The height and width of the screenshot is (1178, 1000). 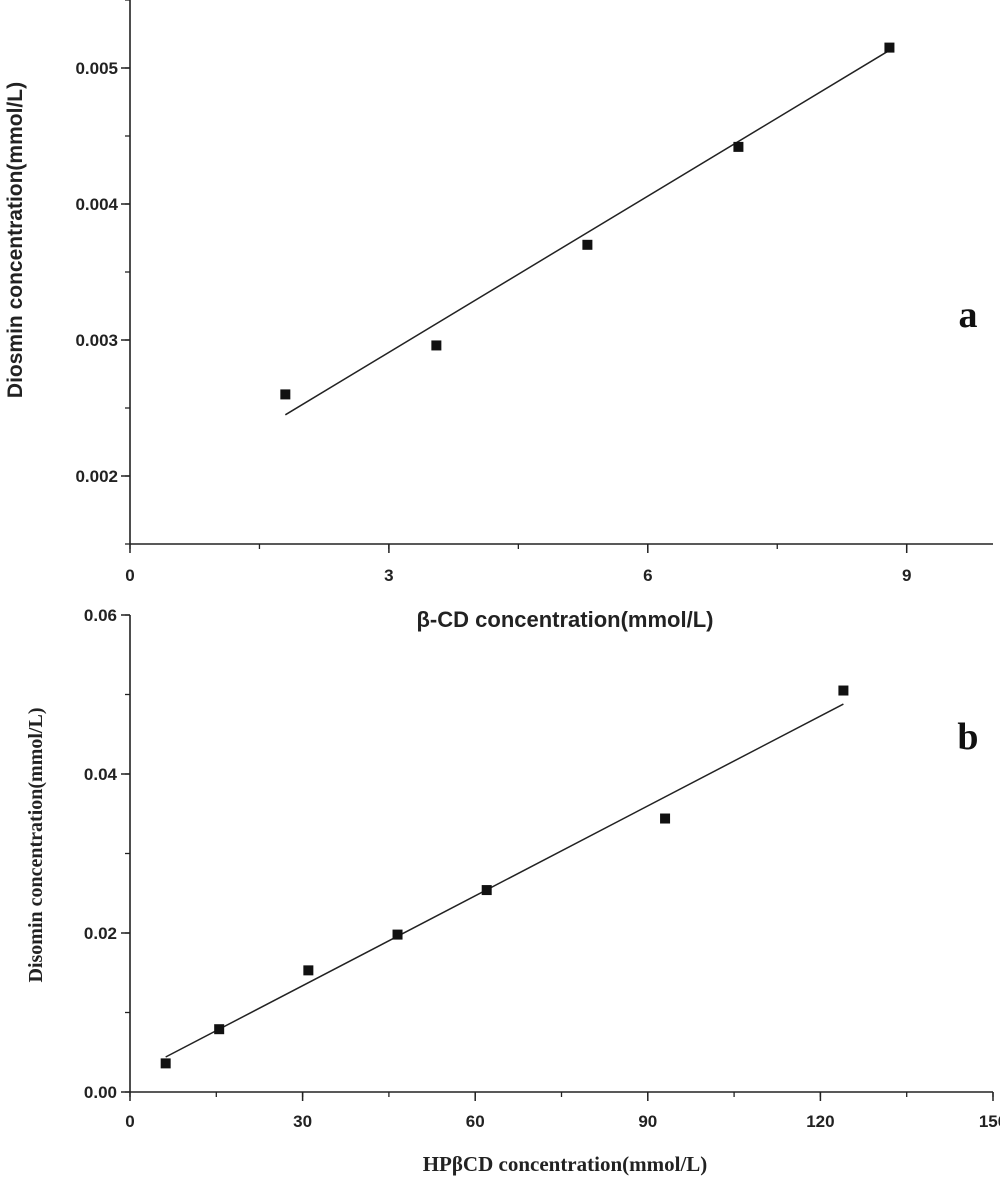 What do you see at coordinates (96, 476) in the screenshot?
I see `y-tick-label: 0.002` at bounding box center [96, 476].